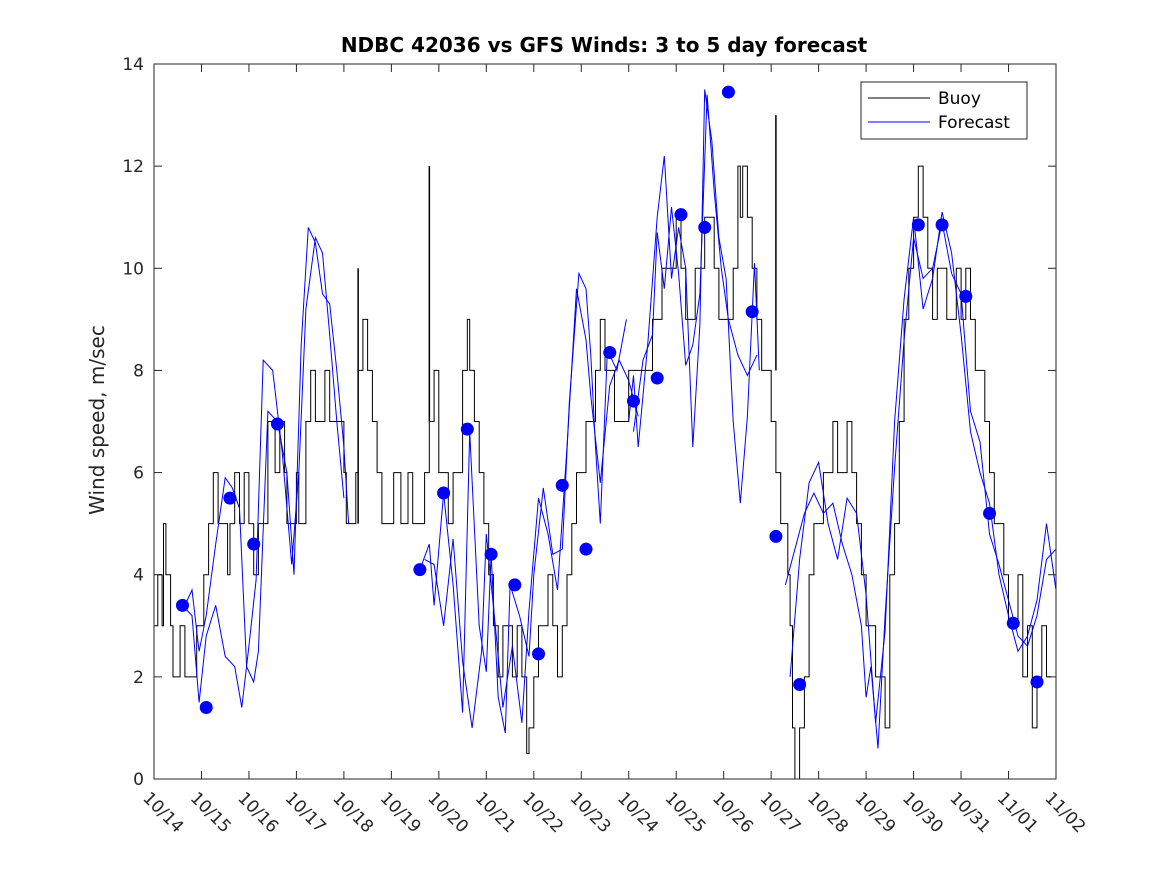 This screenshot has width=1167, height=875. Describe the element at coordinates (97, 420) in the screenshot. I see `y-axis-label: Wind speed, m/sec` at that location.